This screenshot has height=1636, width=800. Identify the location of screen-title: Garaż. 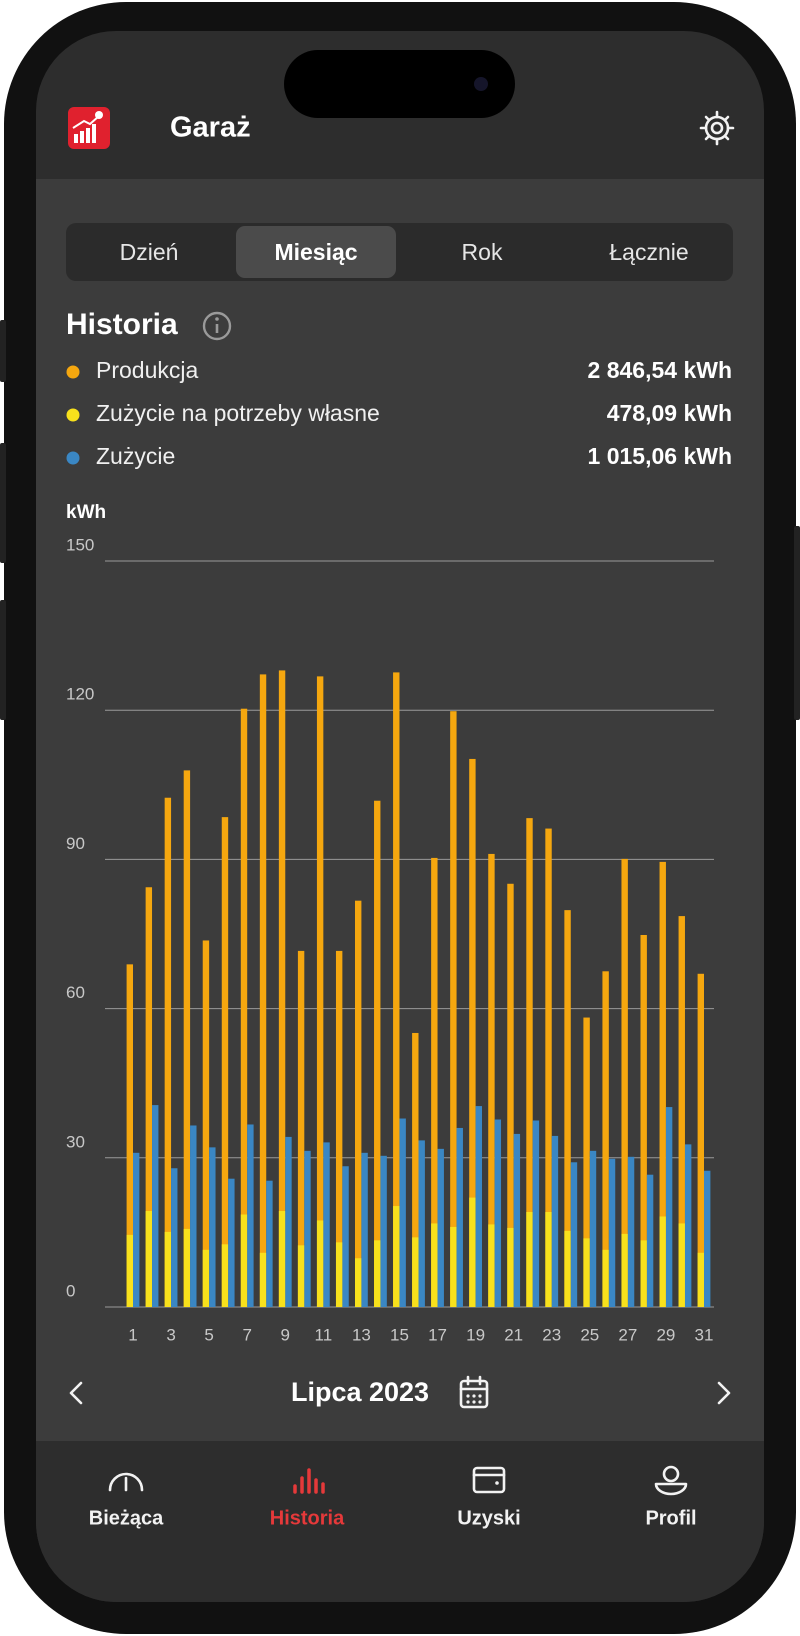
(210, 128).